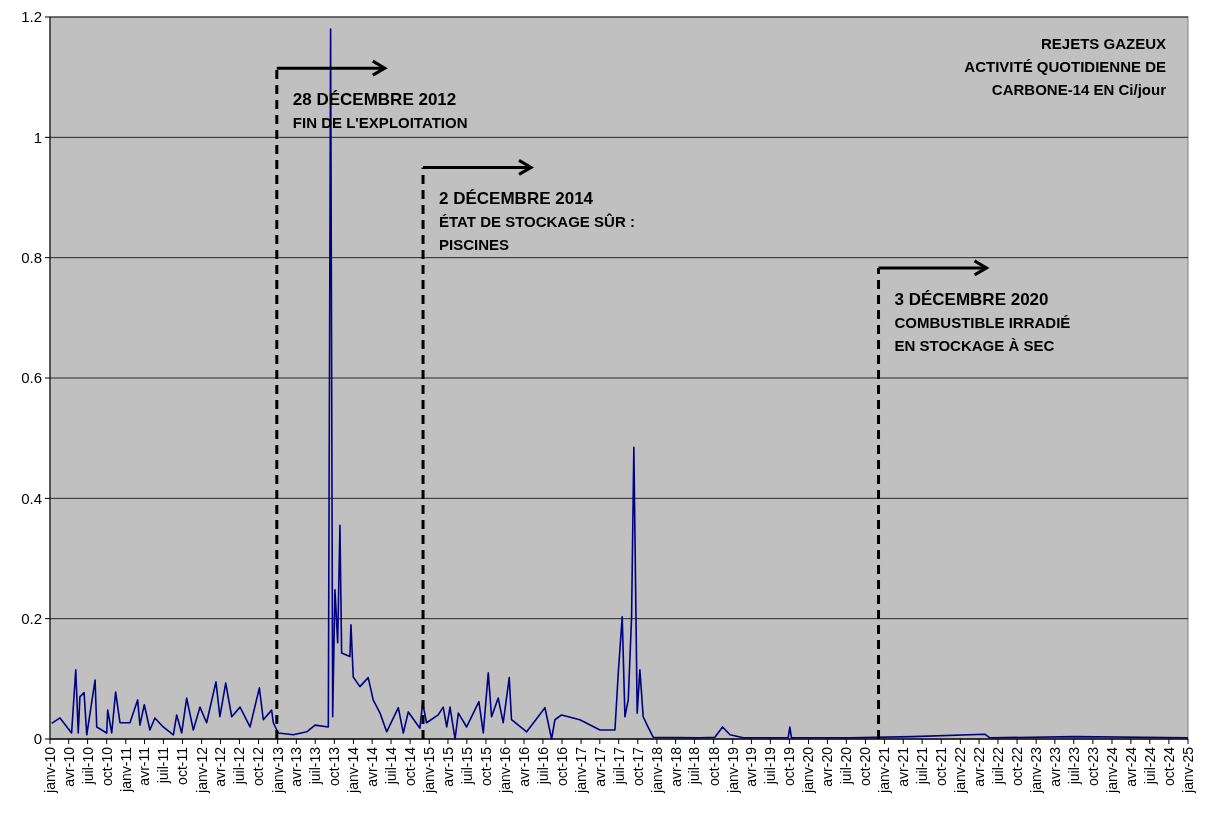  Describe the element at coordinates (599, 766) in the screenshot. I see `x-tick-label: avr-17` at that location.